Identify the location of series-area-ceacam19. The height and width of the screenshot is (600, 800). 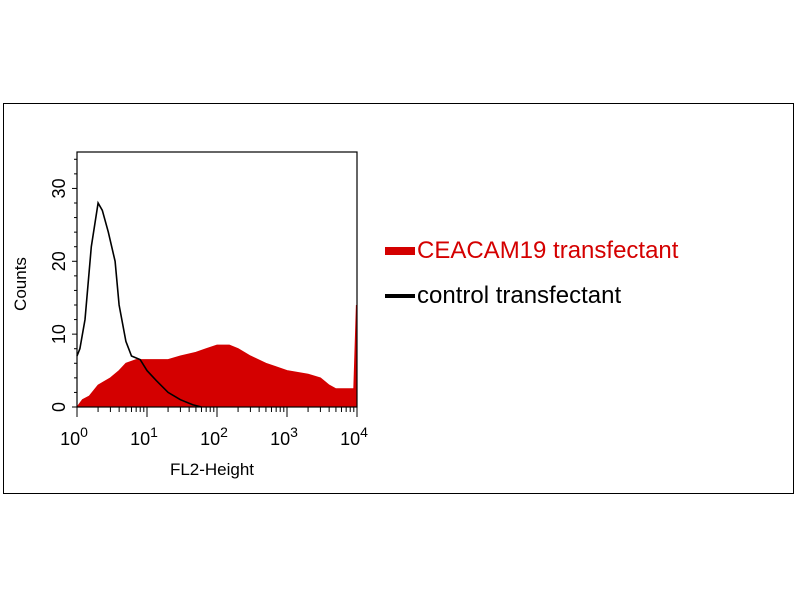
(216, 356).